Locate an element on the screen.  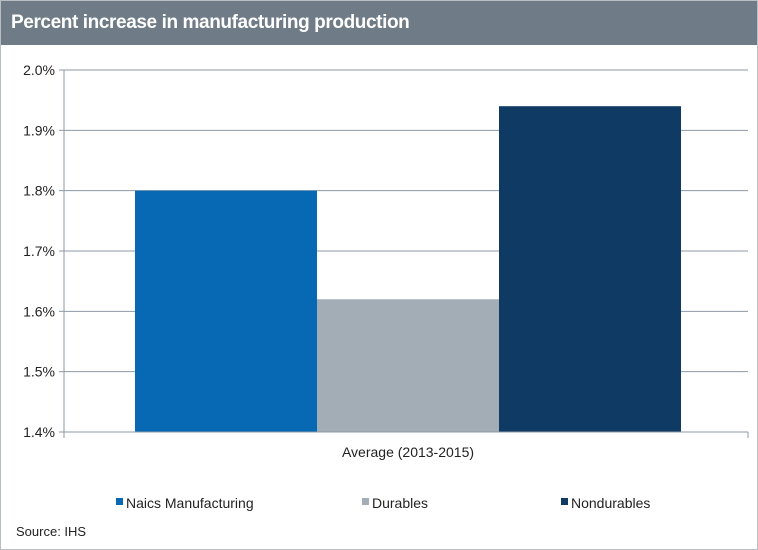
y-tick-label: 1.7% is located at coordinates (39, 251).